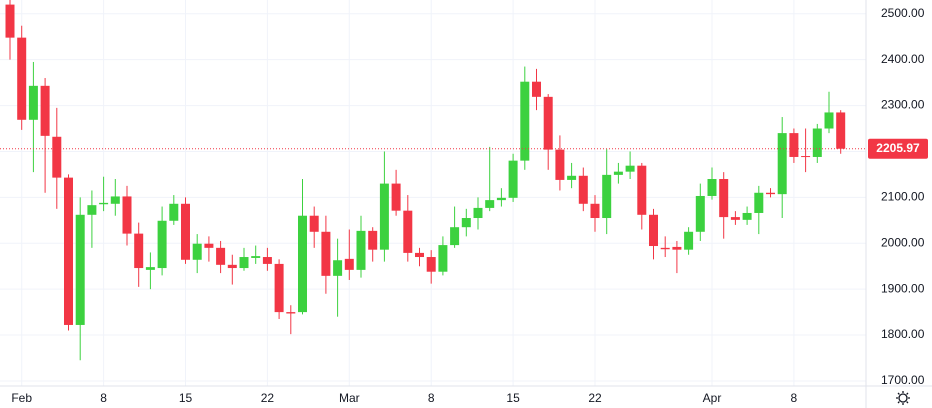  Describe the element at coordinates (21, 398) in the screenshot. I see `x-tick-label: Feb` at that location.